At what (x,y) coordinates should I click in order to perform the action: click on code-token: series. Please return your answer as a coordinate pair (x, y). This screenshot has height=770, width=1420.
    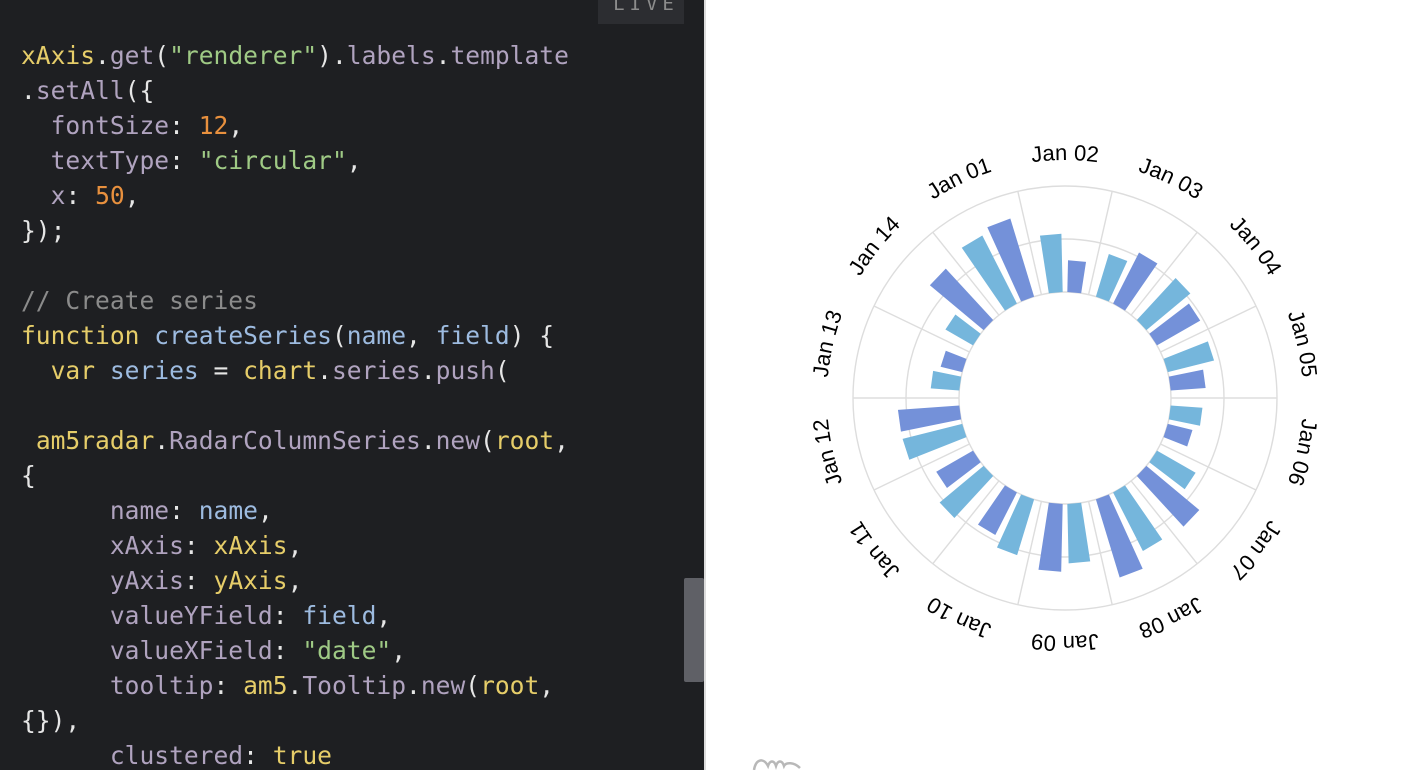
    Looking at the image, I should click on (376, 370).